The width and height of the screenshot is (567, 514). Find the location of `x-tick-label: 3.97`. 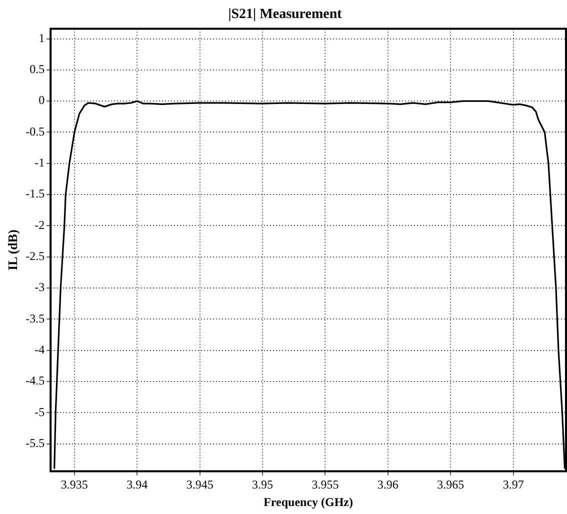

x-tick-label: 3.97 is located at coordinates (513, 485).